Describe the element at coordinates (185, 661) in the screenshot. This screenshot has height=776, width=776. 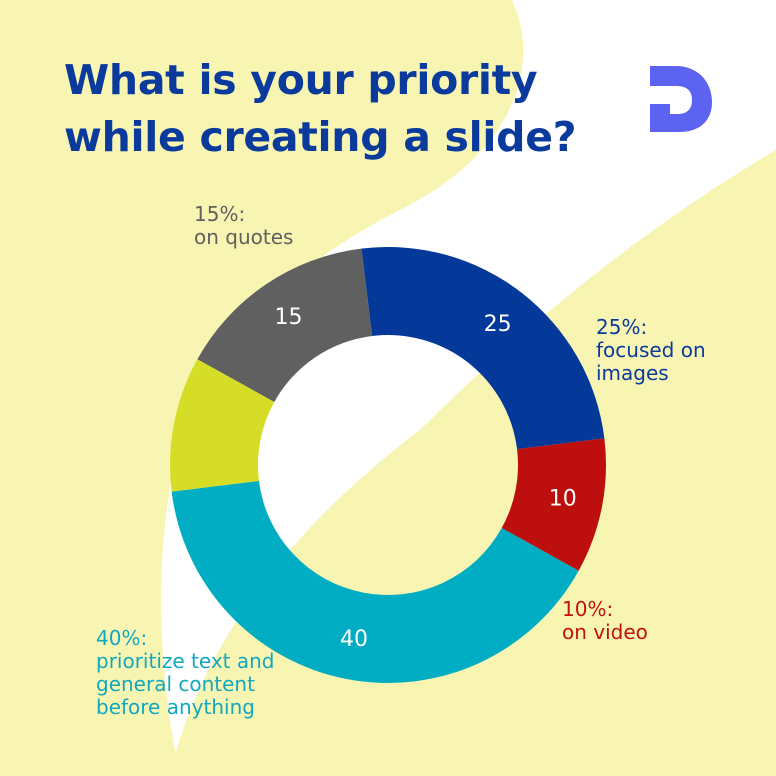
I see `annotation-line: prioritize text and` at that location.